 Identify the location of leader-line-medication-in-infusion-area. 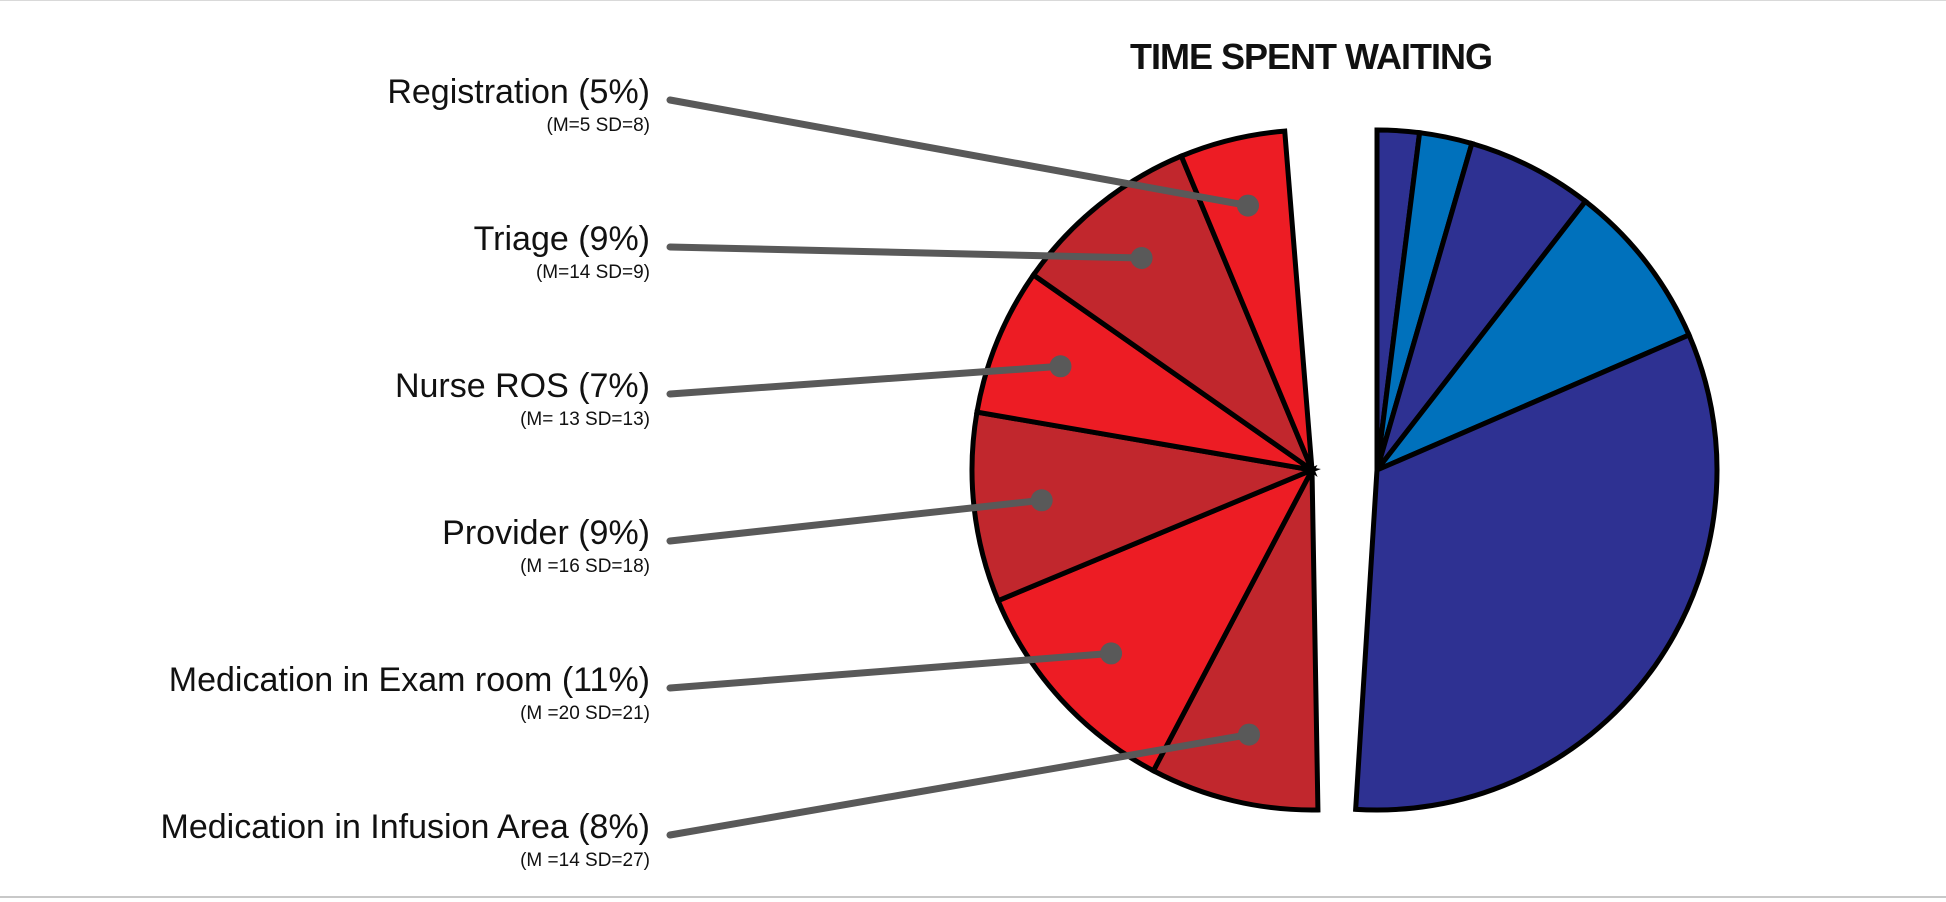
(959, 785).